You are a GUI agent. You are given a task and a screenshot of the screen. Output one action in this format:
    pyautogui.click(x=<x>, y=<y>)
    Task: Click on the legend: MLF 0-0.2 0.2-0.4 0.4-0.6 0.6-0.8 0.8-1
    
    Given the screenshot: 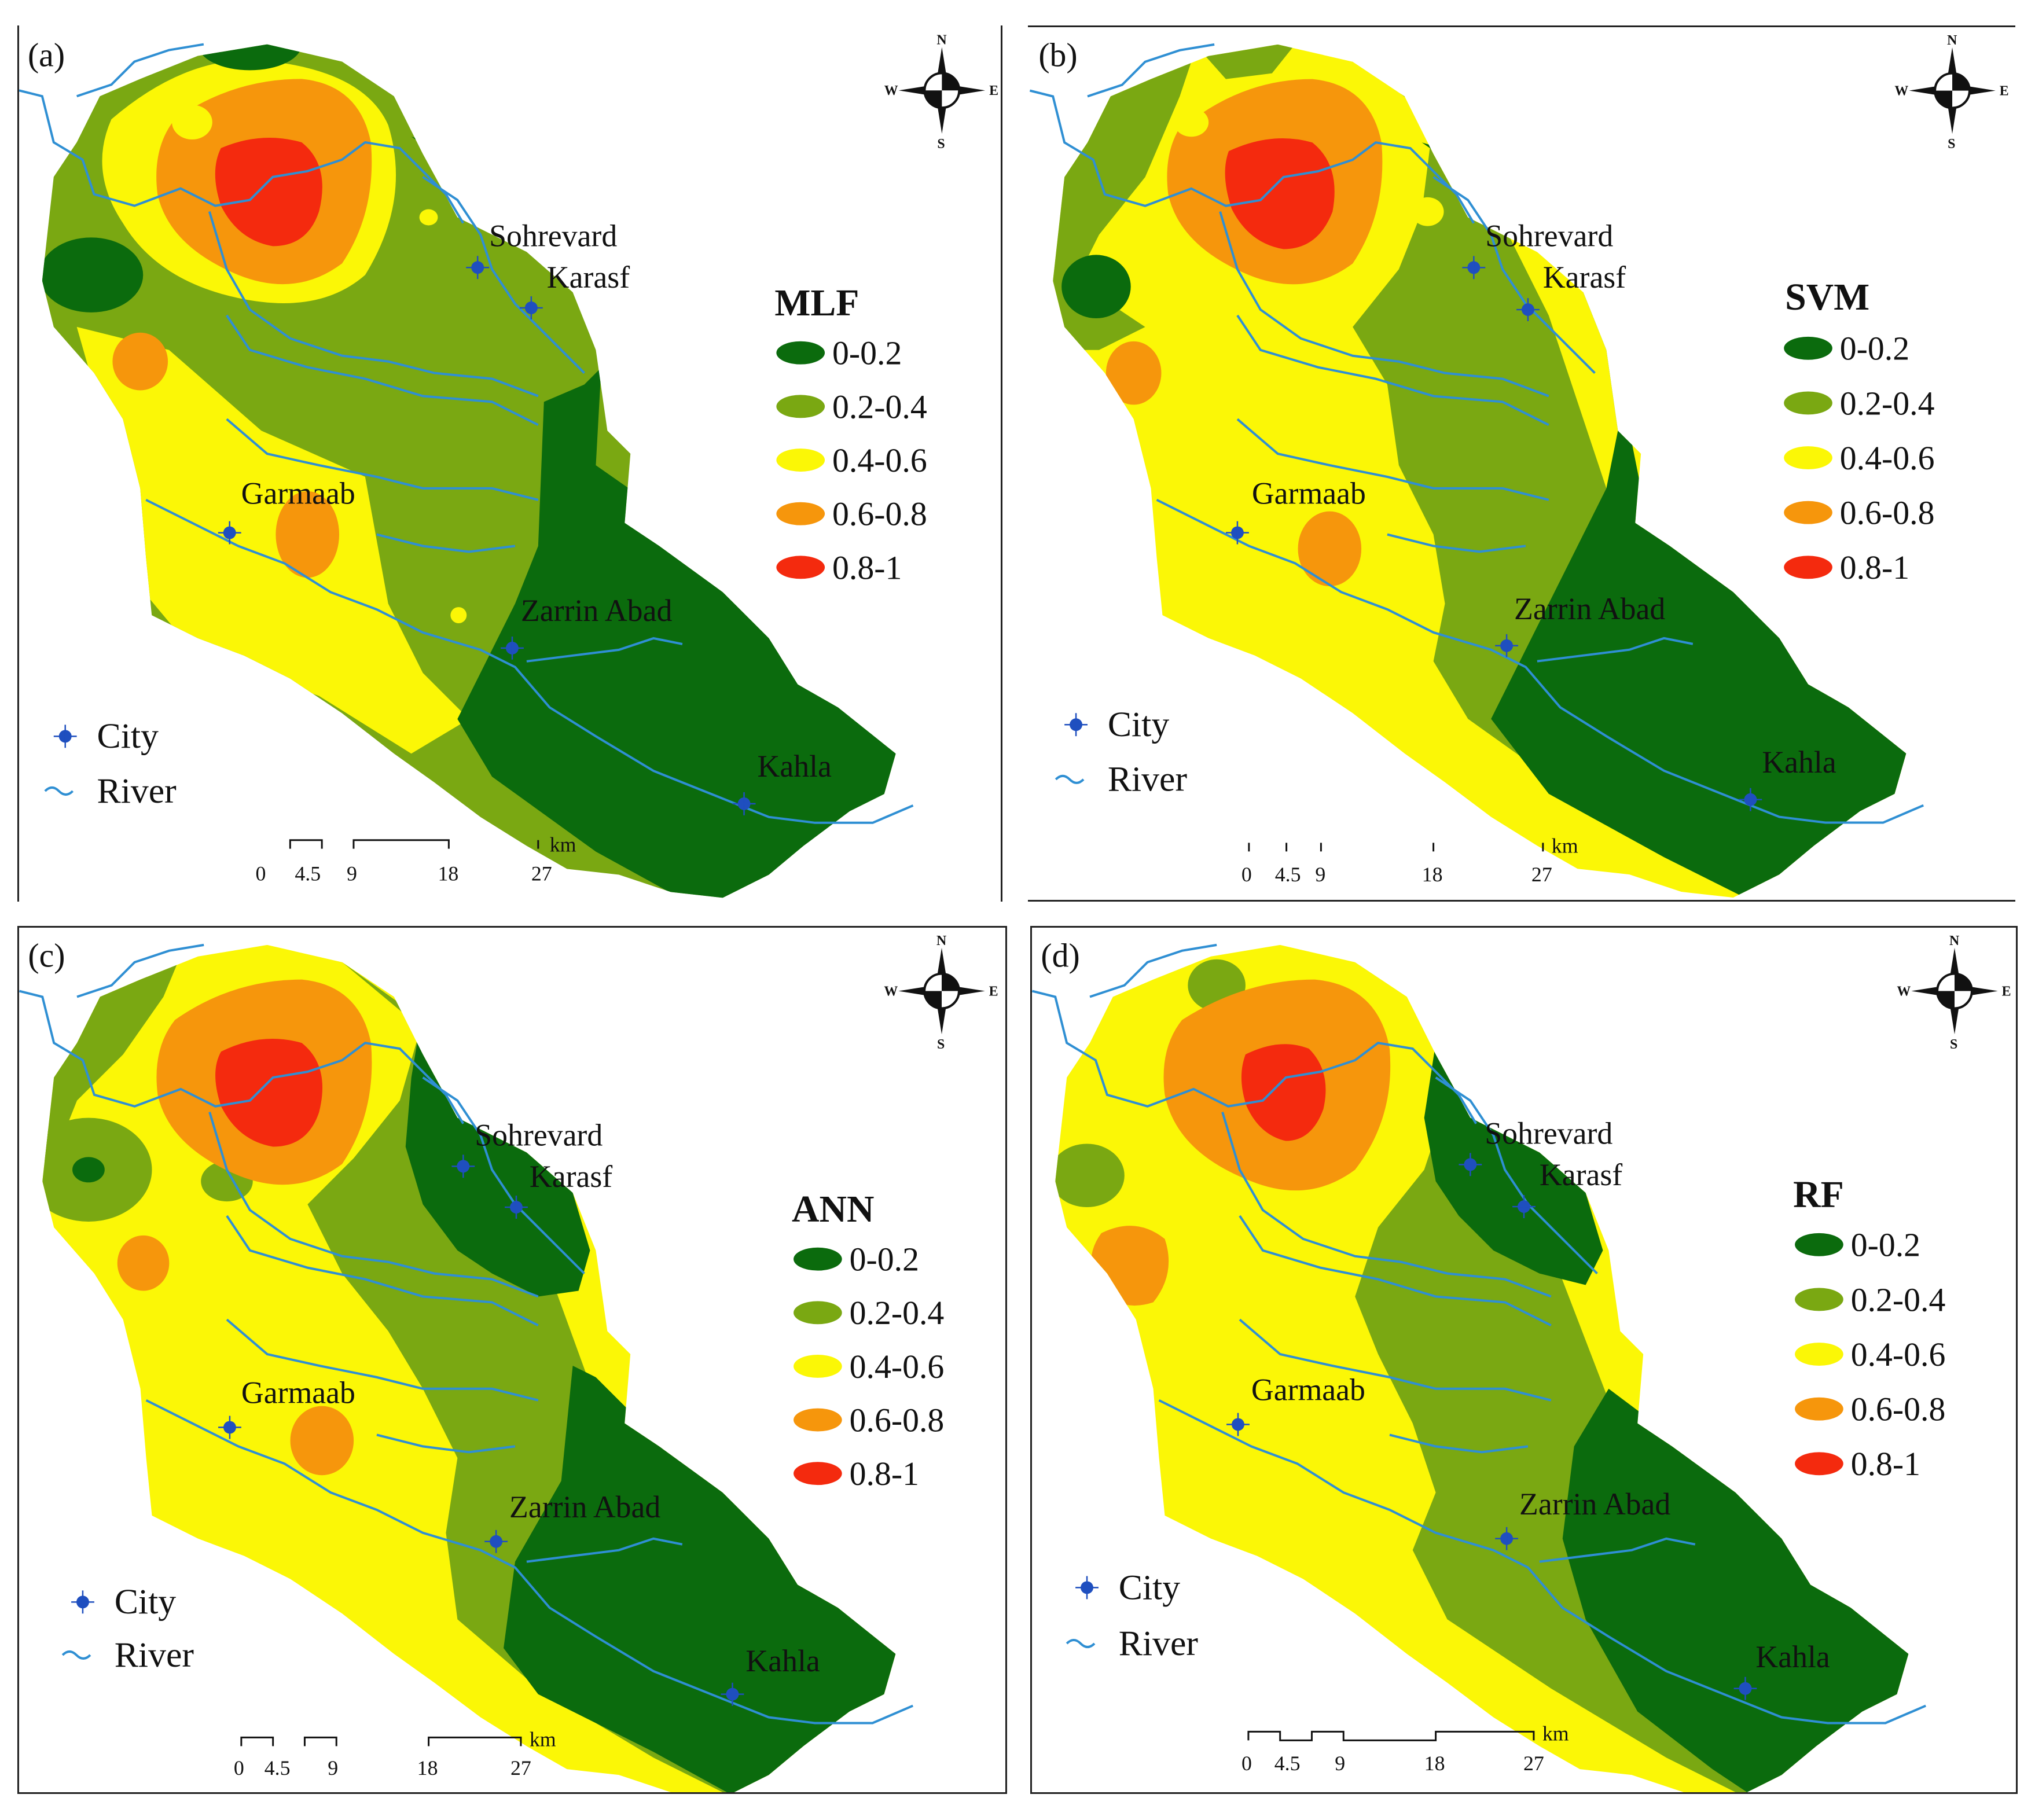 What is the action you would take?
    pyautogui.click(x=851, y=434)
    